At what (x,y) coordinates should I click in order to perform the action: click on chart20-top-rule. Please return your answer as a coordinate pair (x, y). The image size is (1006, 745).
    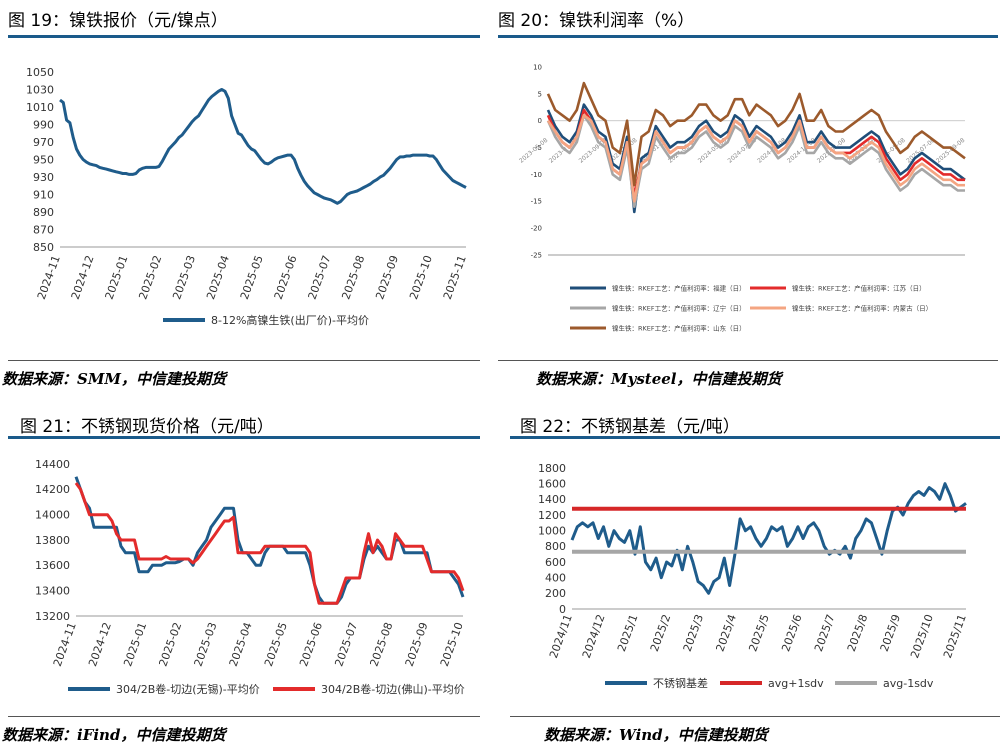
    Looking at the image, I should click on (748, 36).